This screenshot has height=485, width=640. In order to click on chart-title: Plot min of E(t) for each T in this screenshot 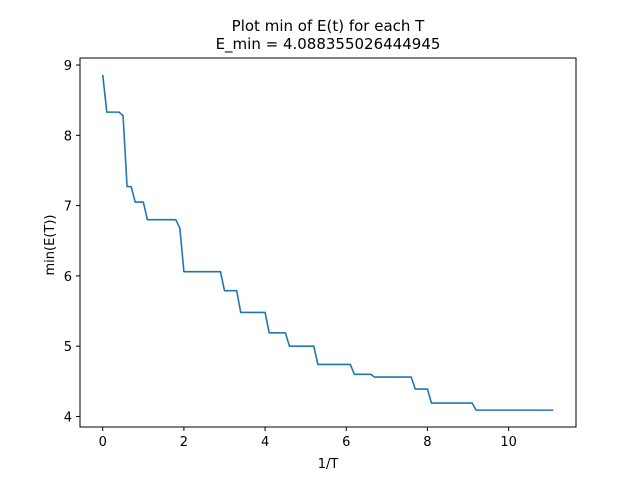, I will do `click(328, 26)`.